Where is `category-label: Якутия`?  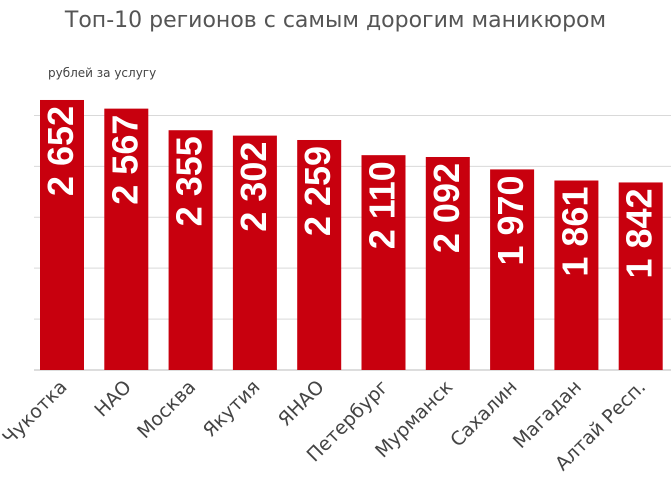
category-label: Якутия is located at coordinates (232, 409).